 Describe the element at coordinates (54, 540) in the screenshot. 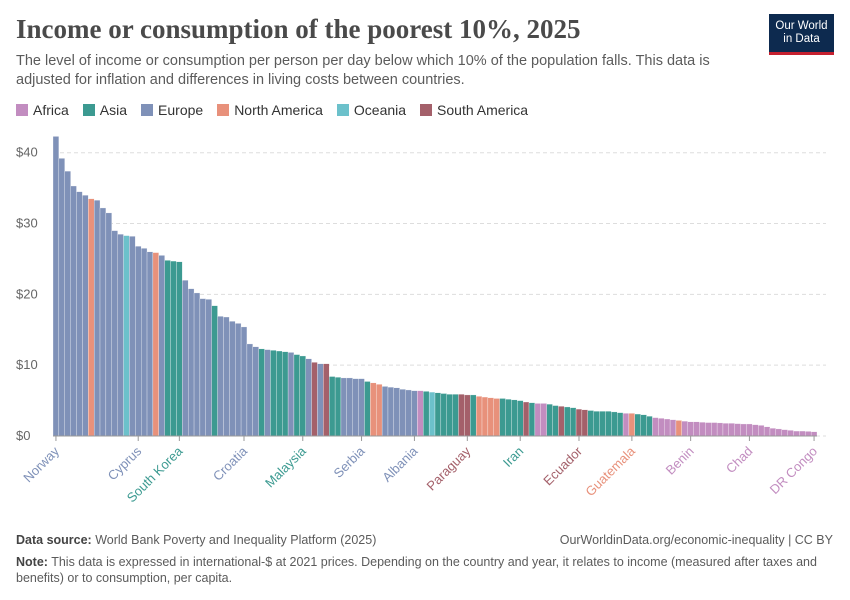

I see `source-label: Data source:` at that location.